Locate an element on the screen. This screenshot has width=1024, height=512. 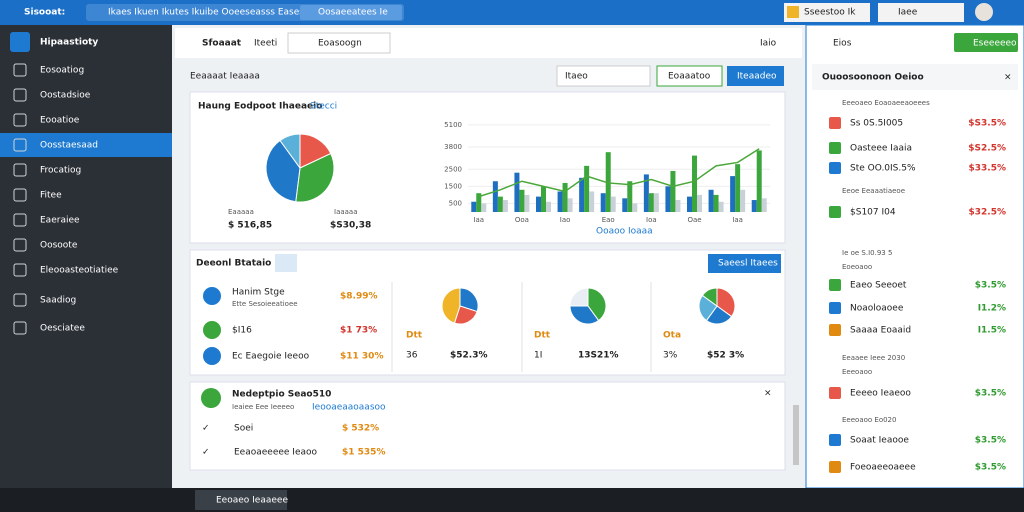
taskbar is located at coordinates (512, 500).